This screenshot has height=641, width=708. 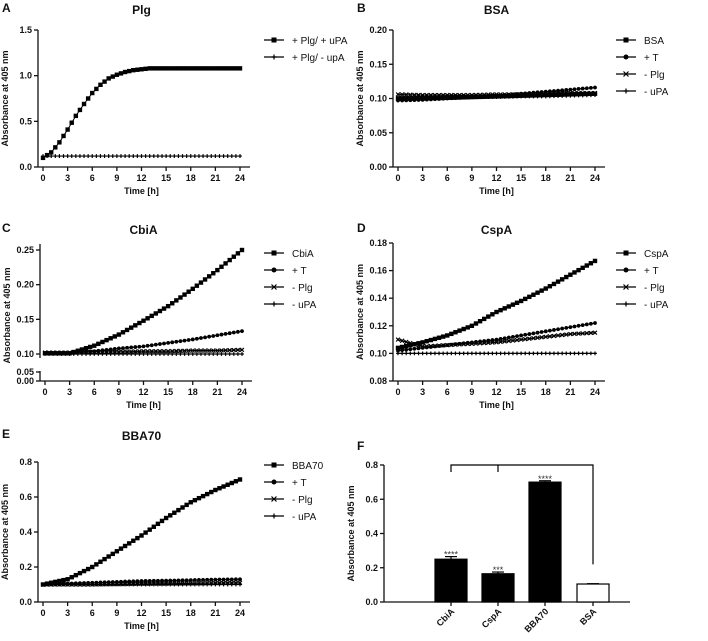 I want to click on y-tick-label: 0.10, so click(x=378, y=99).